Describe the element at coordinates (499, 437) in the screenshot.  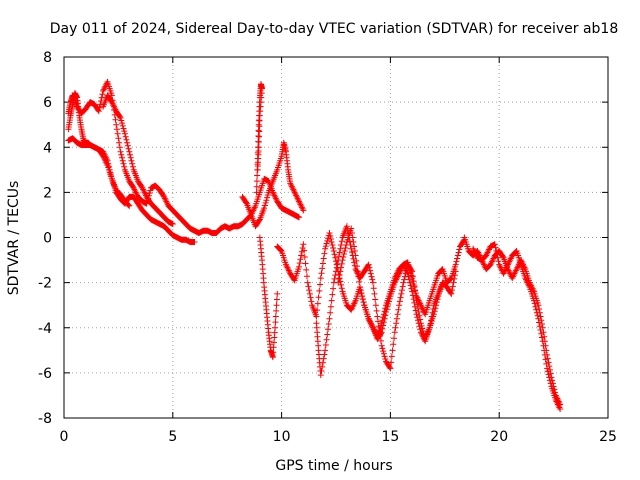
I see `x-tick-label: 20` at that location.